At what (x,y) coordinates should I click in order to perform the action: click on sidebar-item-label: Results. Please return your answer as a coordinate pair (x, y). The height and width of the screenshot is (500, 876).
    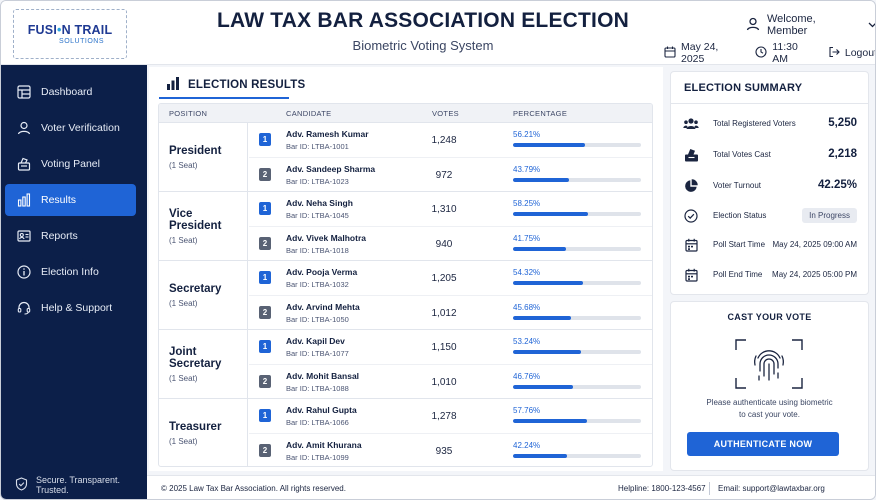
    Looking at the image, I should click on (59, 200).